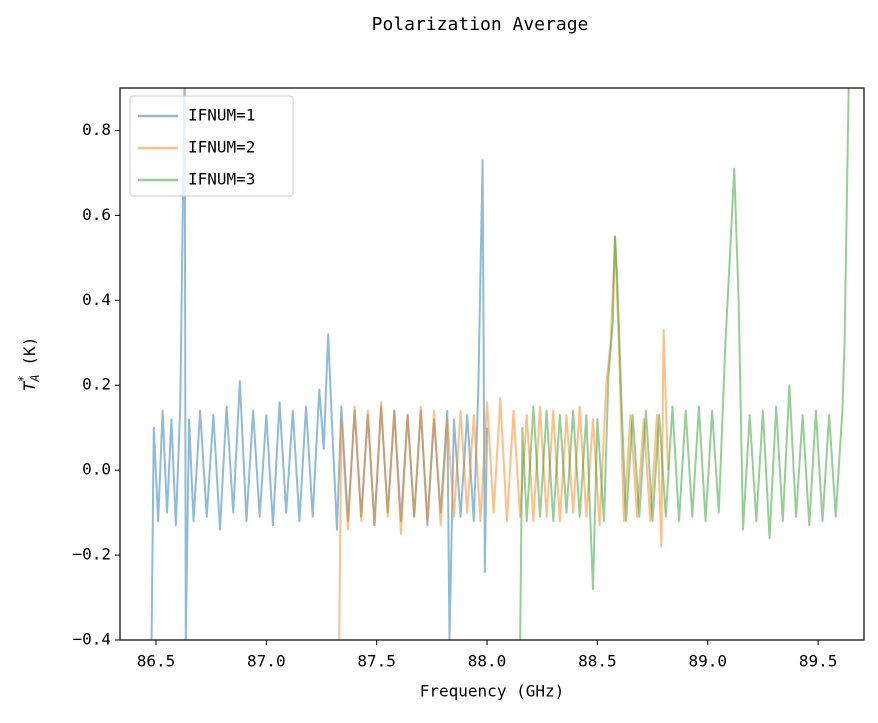  What do you see at coordinates (91, 639) in the screenshot?
I see `y-tick-label: −0.4` at bounding box center [91, 639].